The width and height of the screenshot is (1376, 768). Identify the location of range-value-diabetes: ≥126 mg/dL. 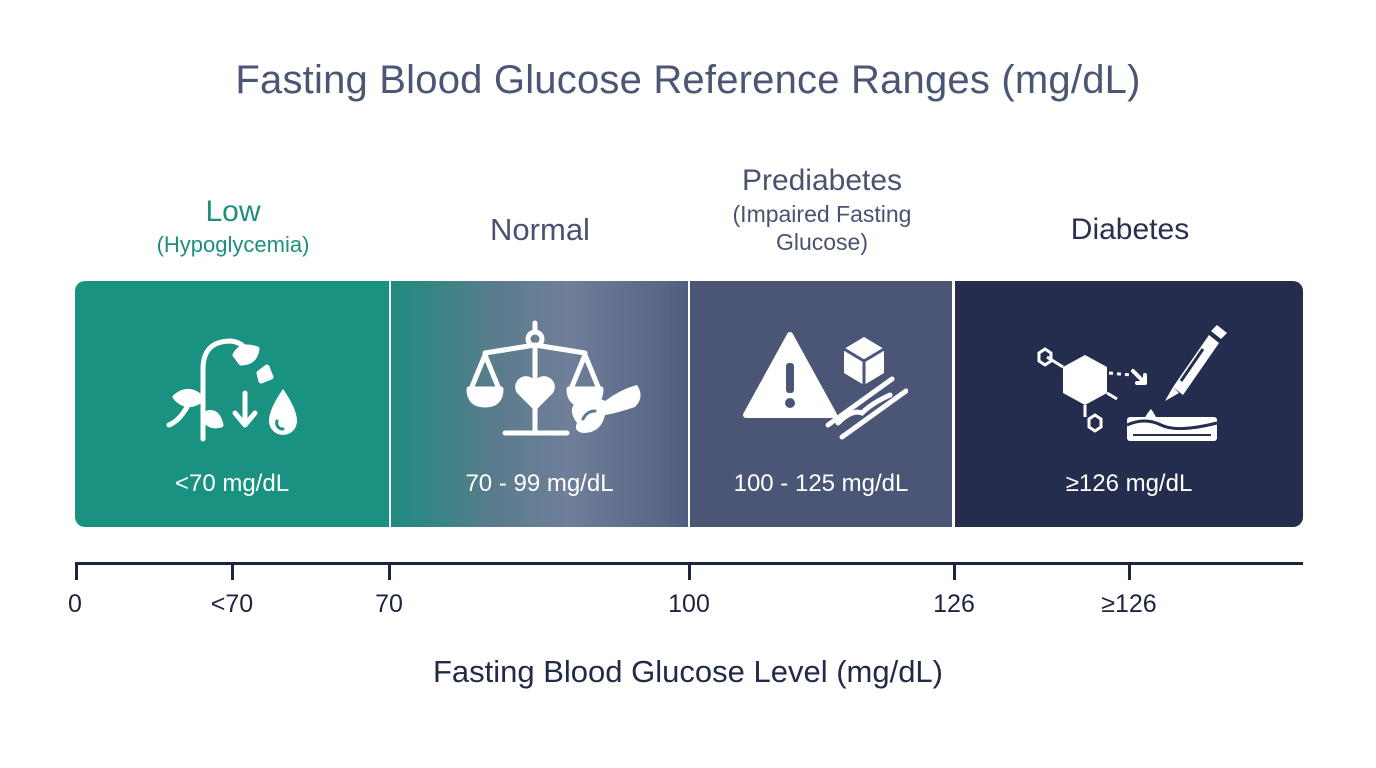
(1129, 483).